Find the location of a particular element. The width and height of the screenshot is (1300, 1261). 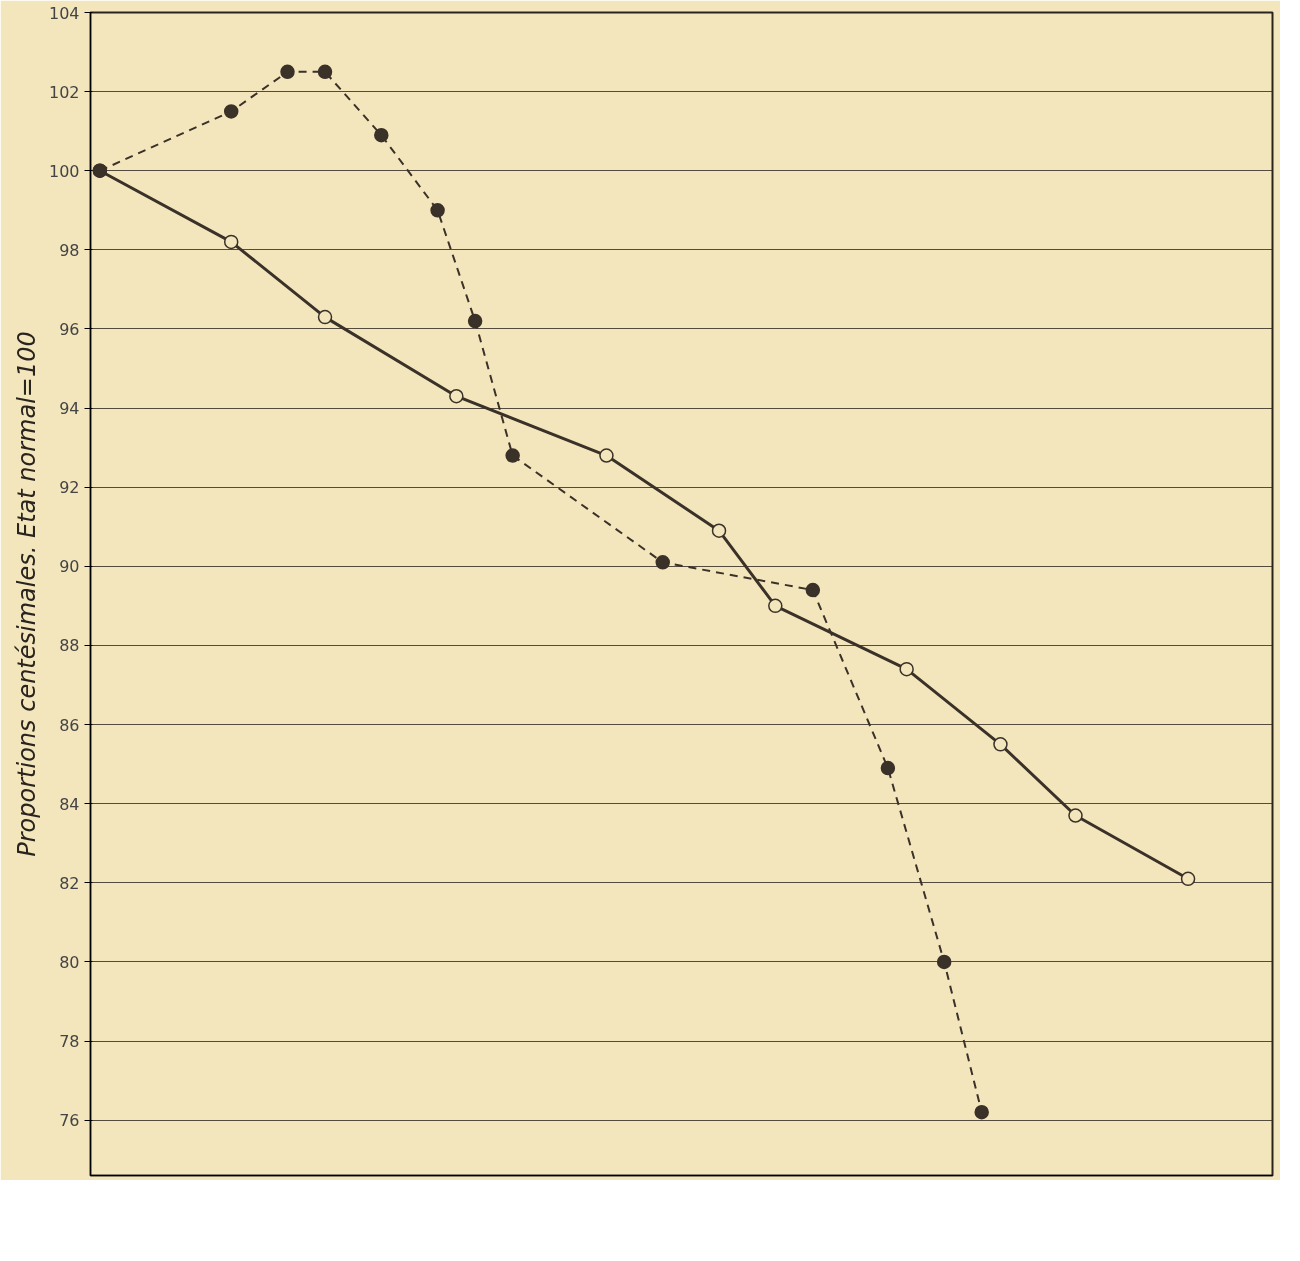

y-tick-label: 96 is located at coordinates (69, 329).